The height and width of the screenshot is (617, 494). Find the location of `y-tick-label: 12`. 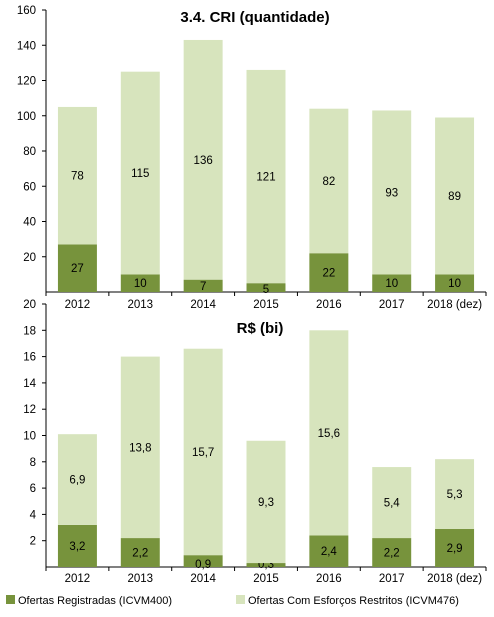

y-tick-label: 12 is located at coordinates (29, 410).